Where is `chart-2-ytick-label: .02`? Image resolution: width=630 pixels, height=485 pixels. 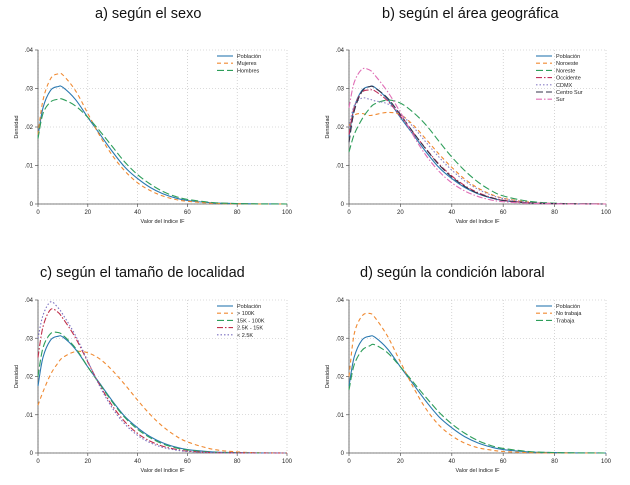
chart-2-ytick-label: .02 is located at coordinates (29, 378).